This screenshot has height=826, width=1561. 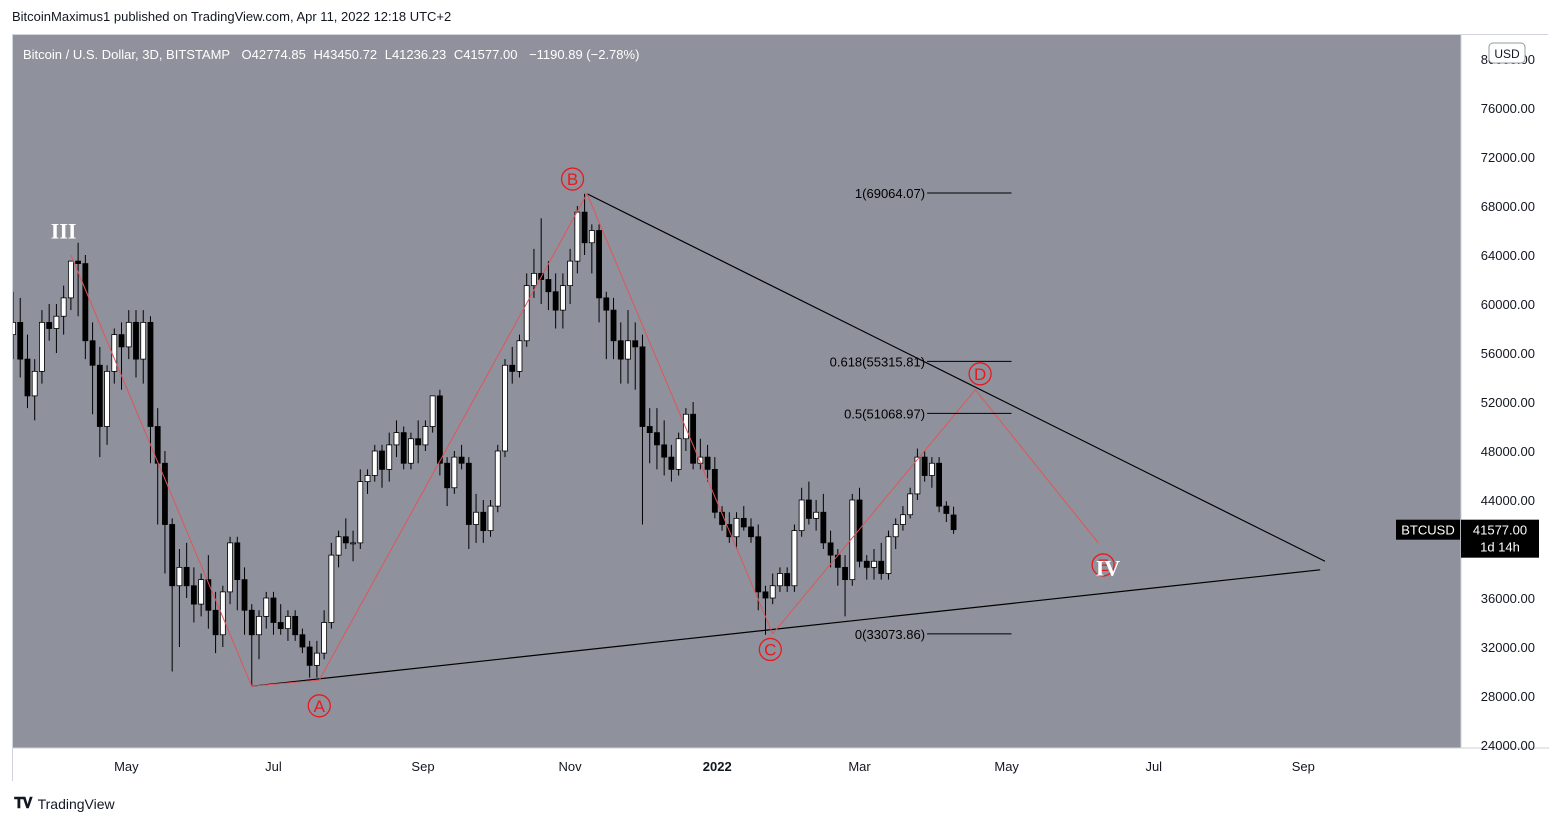 I want to click on legend-open-key: O, so click(x=246, y=54).